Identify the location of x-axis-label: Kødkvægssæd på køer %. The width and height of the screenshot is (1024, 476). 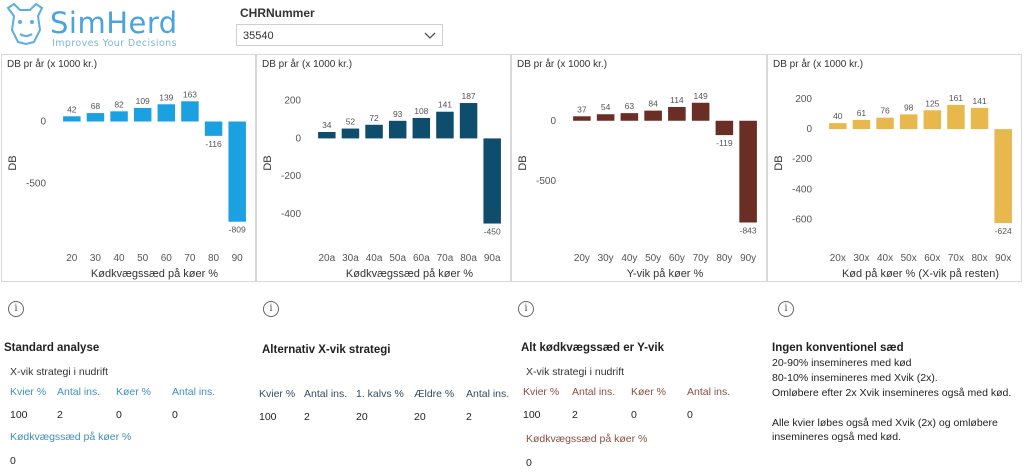
(154, 274).